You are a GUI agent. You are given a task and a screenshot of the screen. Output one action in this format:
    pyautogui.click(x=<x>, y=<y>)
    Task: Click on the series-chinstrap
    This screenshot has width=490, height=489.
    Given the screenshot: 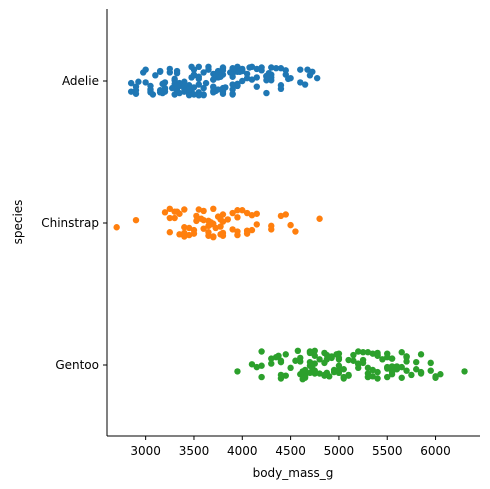 What is the action you would take?
    pyautogui.click(x=218, y=223)
    